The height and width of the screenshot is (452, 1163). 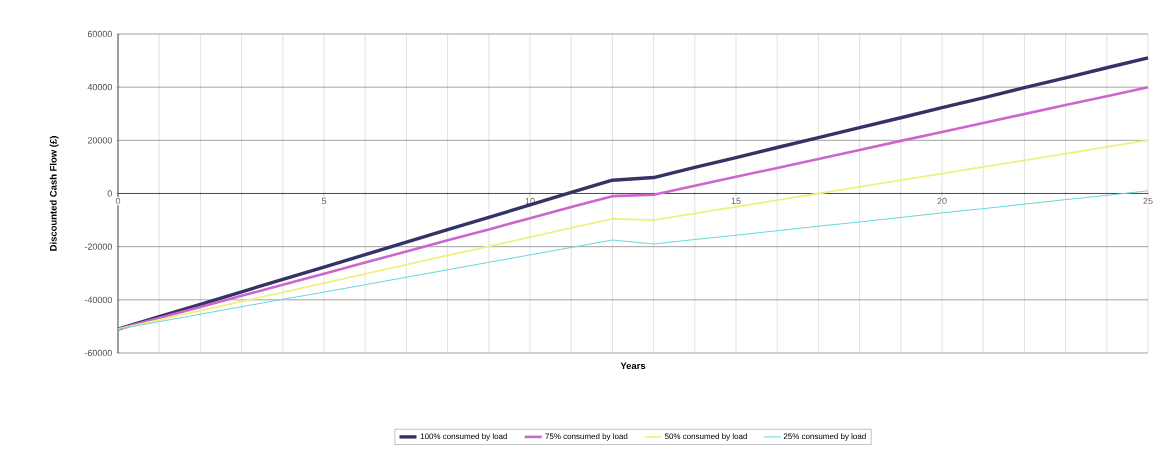 What do you see at coordinates (99, 140) in the screenshot?
I see `y-tick-label: 20000` at bounding box center [99, 140].